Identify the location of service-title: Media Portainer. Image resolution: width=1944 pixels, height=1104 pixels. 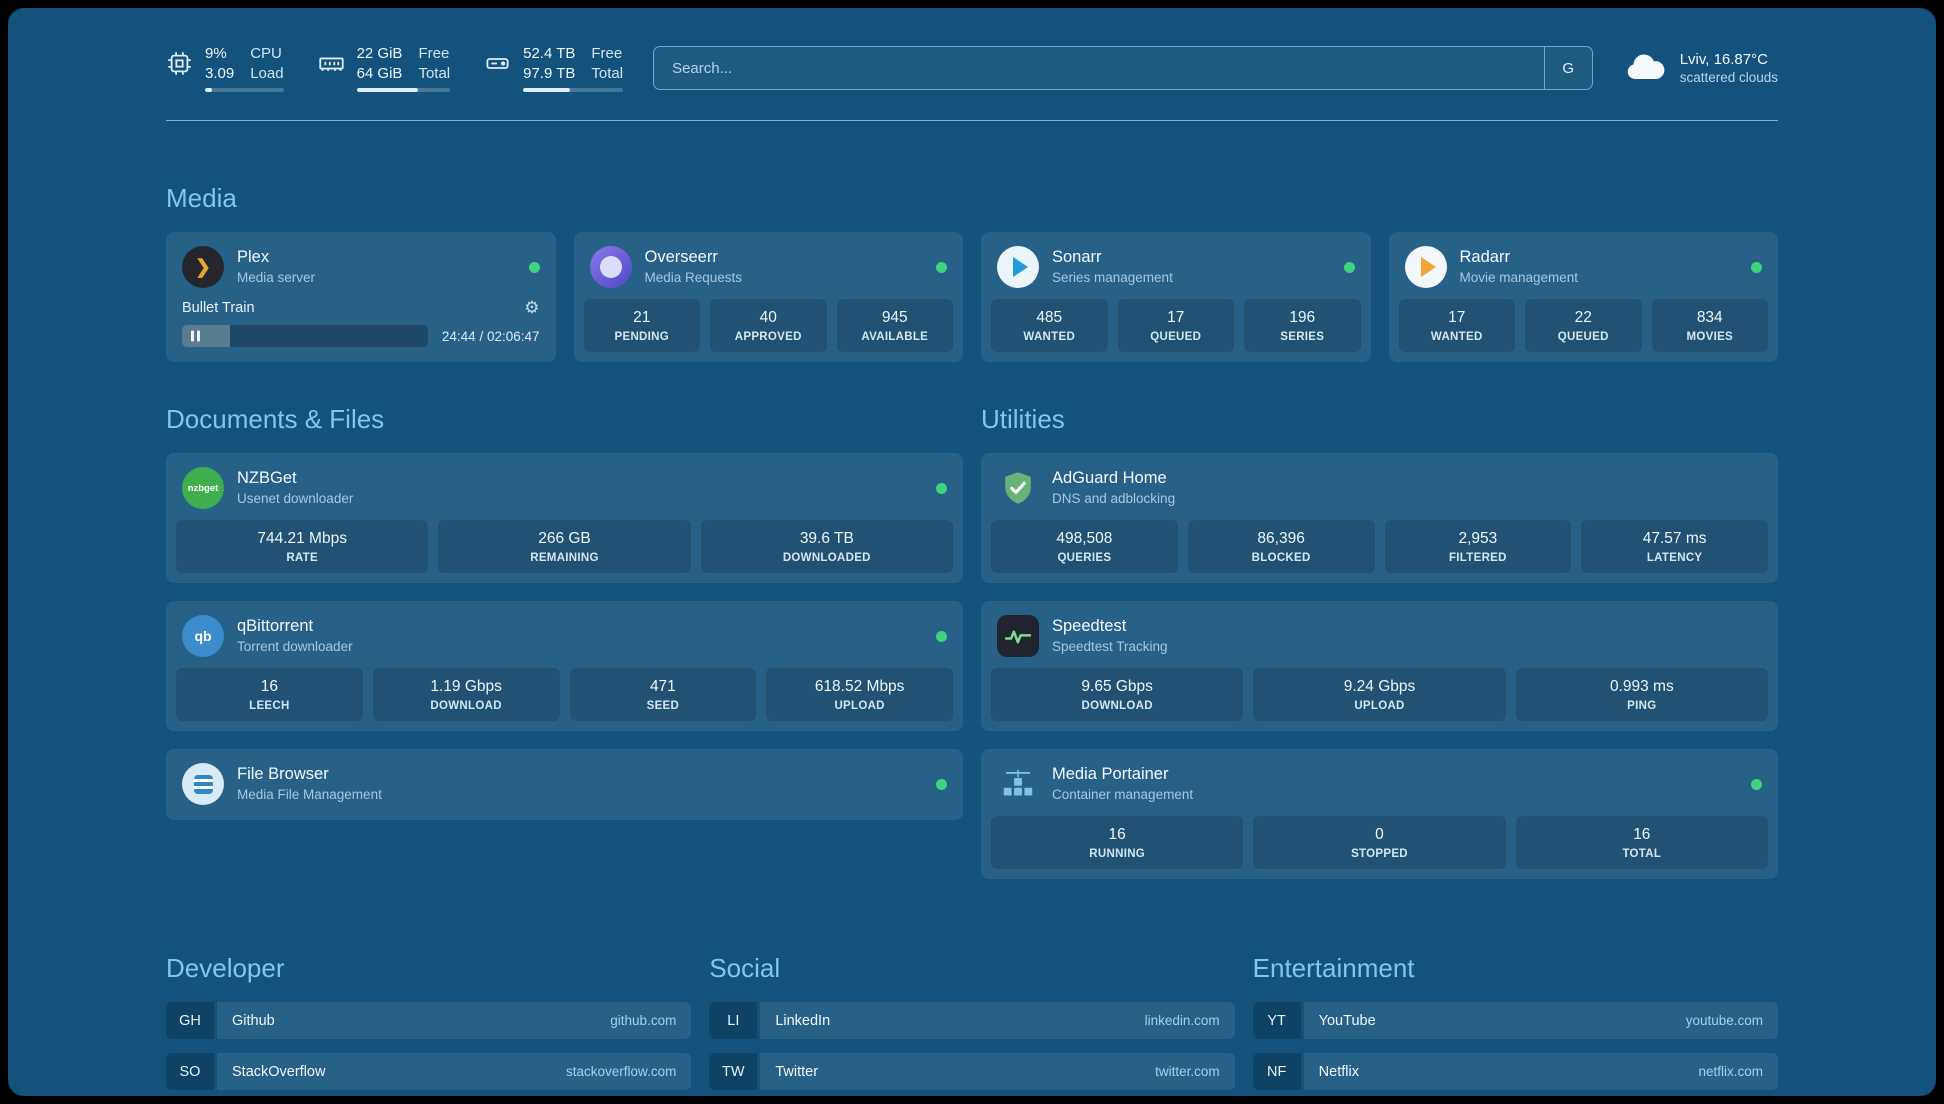
(1110, 773).